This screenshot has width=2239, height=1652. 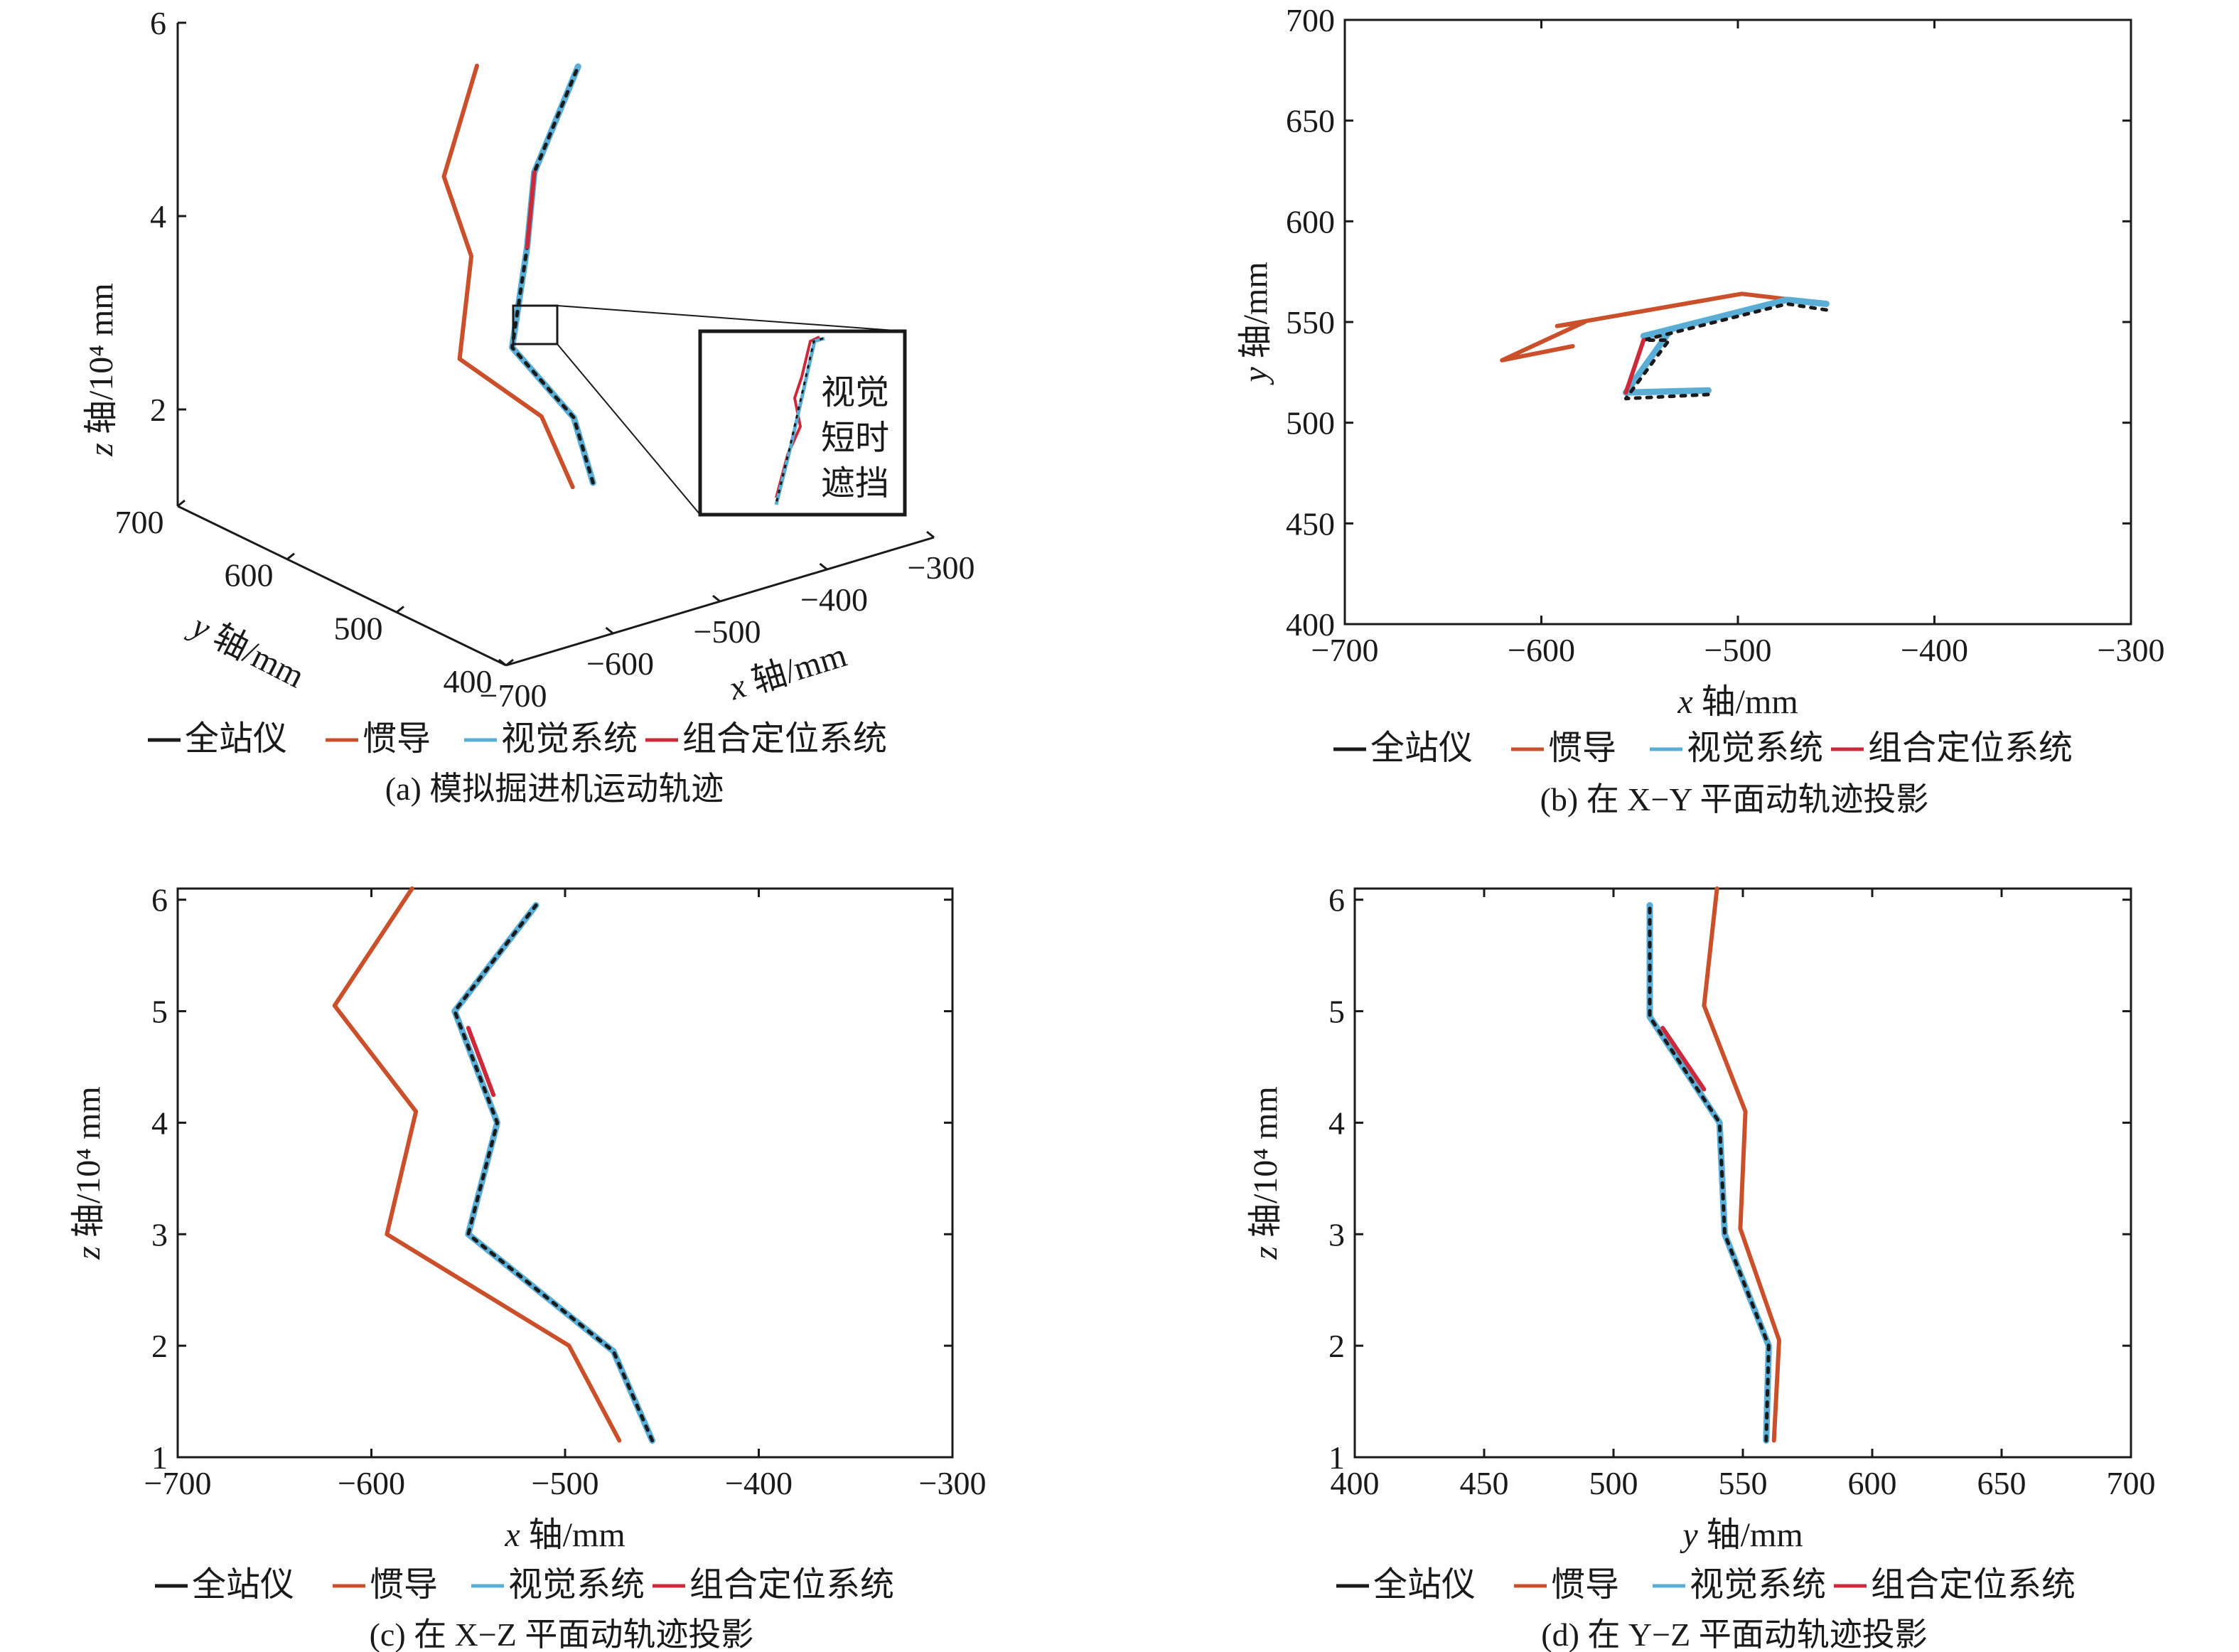 I want to click on legend-label-ins-d: 惯导, so click(x=1585, y=1585).